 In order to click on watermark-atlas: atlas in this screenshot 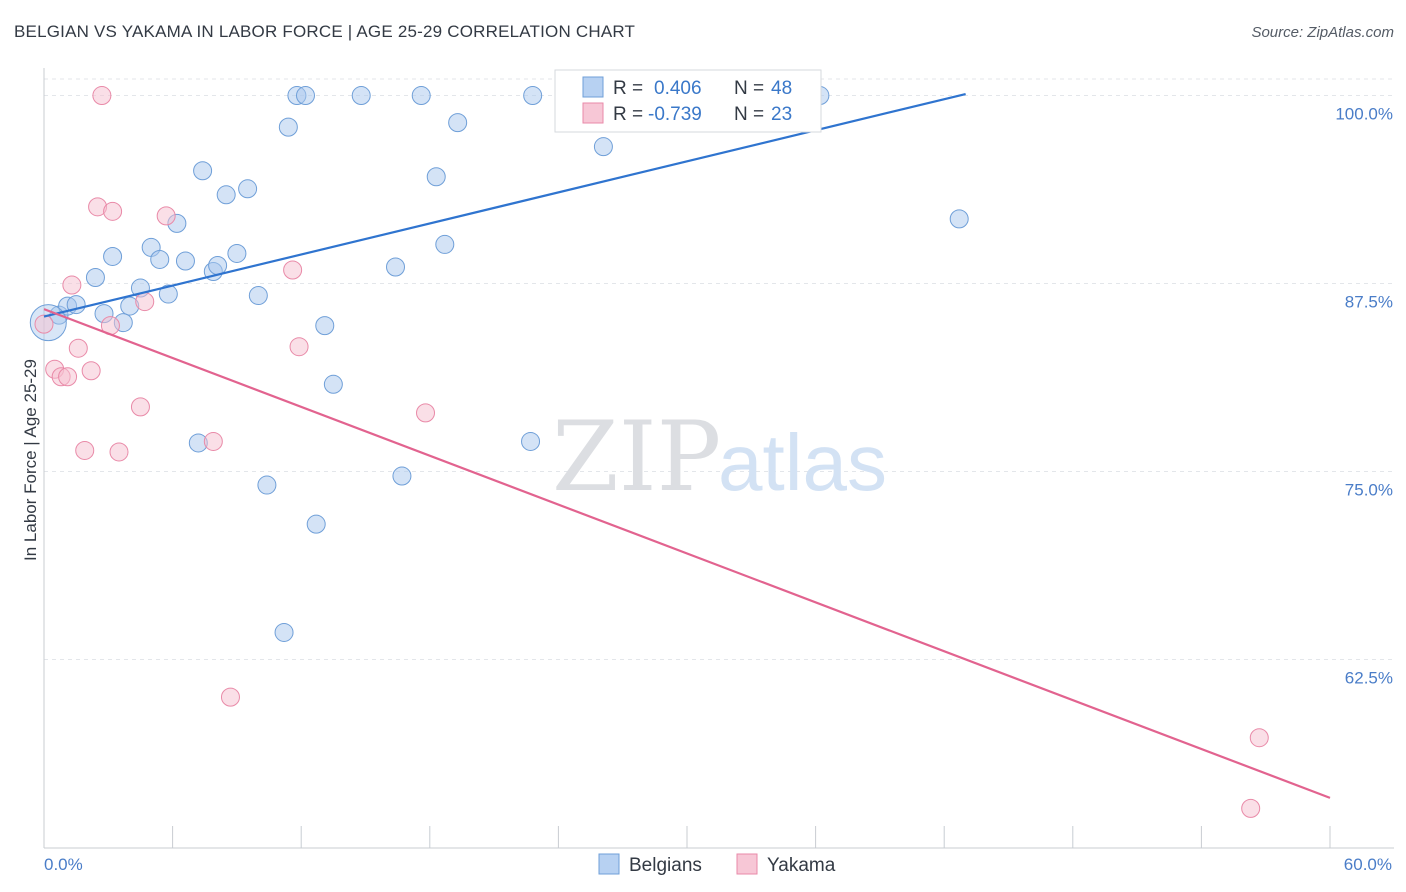, I will do `click(802, 462)`.